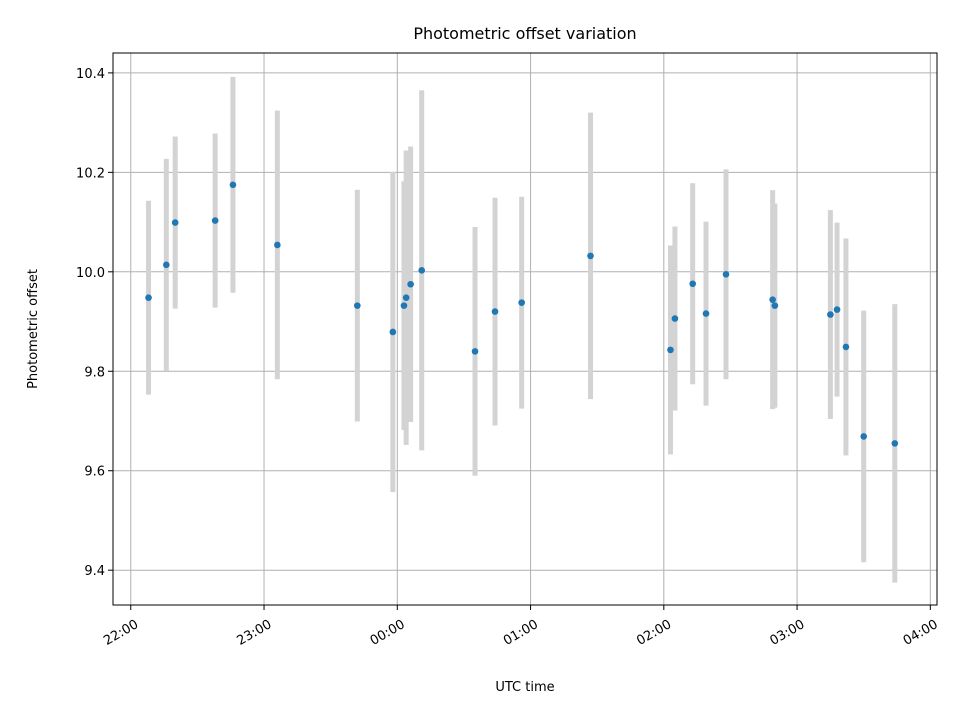  I want to click on x-tick-label: 01:00, so click(521, 633).